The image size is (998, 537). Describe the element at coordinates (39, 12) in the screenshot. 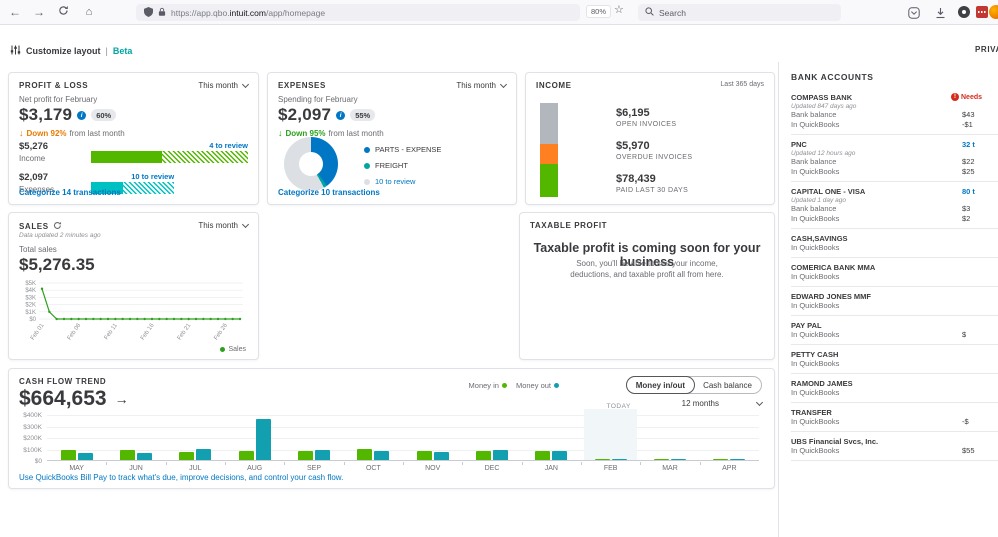

I see `forward-icon: →` at that location.